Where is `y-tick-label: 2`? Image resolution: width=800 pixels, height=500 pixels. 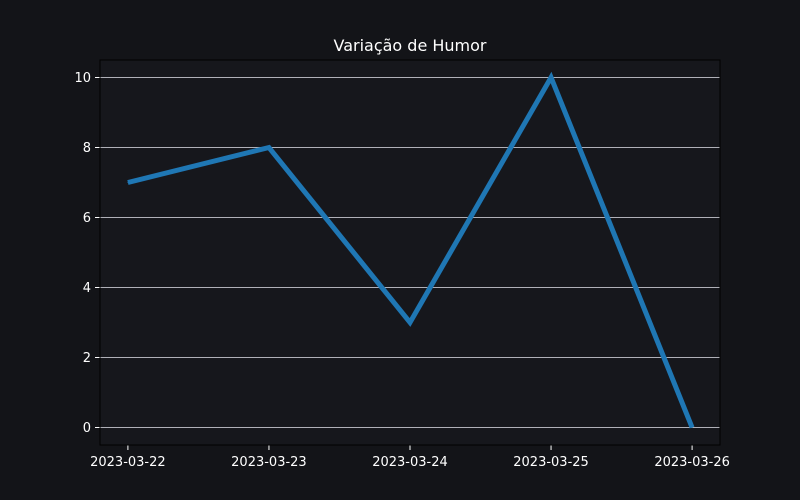 y-tick-label: 2 is located at coordinates (87, 358).